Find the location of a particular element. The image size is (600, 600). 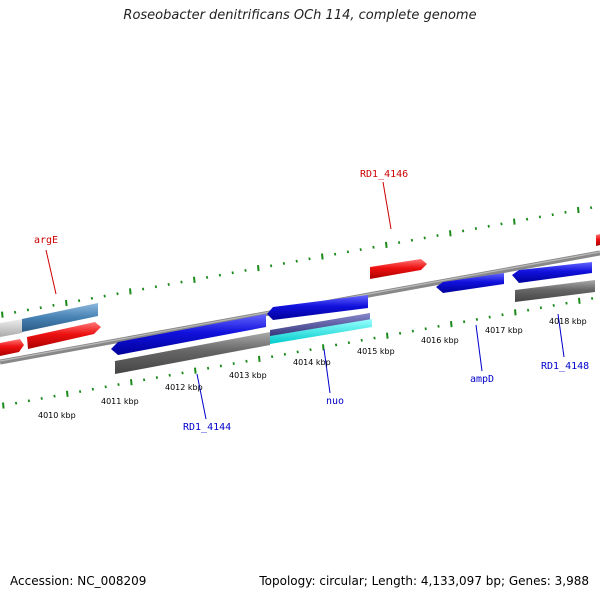

gene-label-ampd: ampD is located at coordinates (482, 379).